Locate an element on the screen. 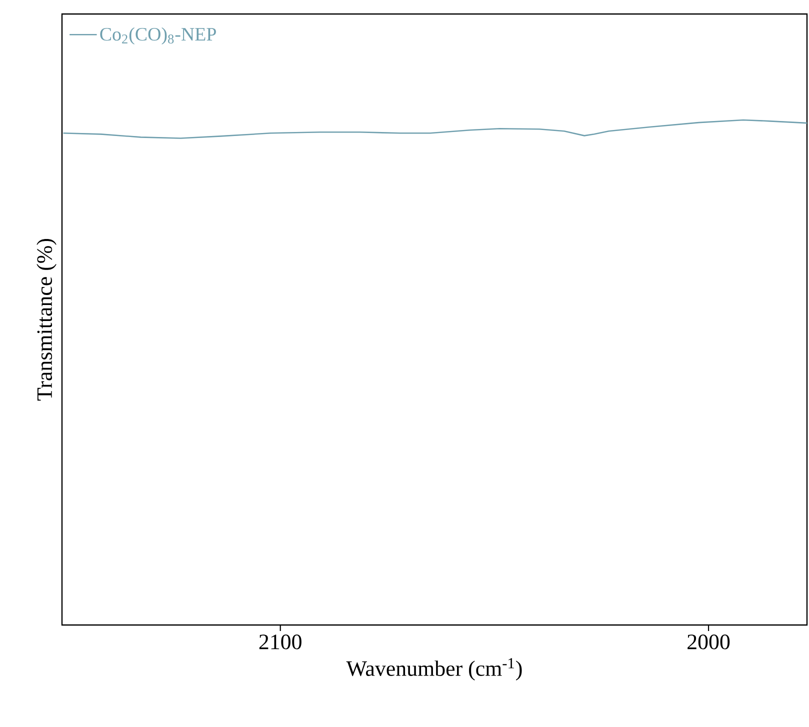 This screenshot has height=727, width=809. legend-label: Co$_{2}$(CO)$_{8}$-NEP is located at coordinates (158, 36).